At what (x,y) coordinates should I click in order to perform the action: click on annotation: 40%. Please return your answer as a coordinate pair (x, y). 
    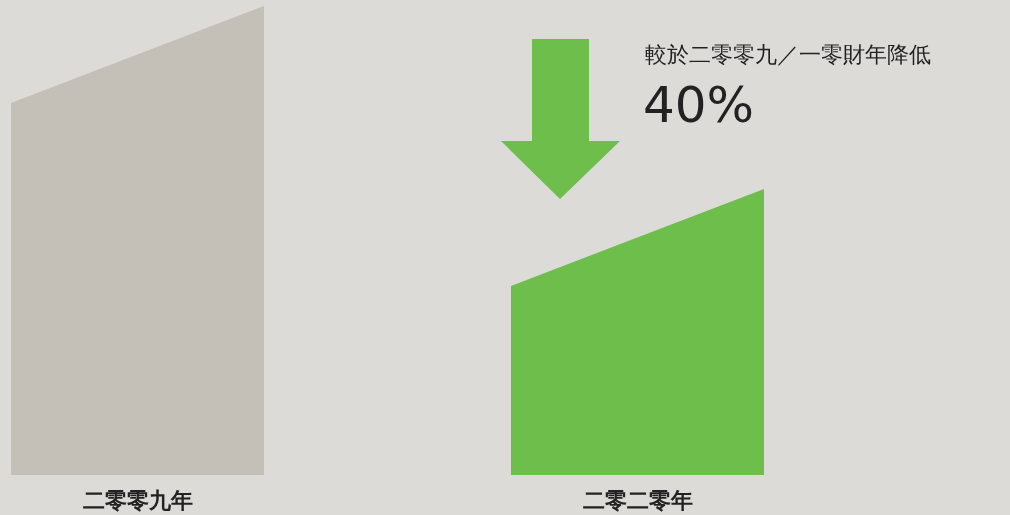
    Looking at the image, I should click on (699, 105).